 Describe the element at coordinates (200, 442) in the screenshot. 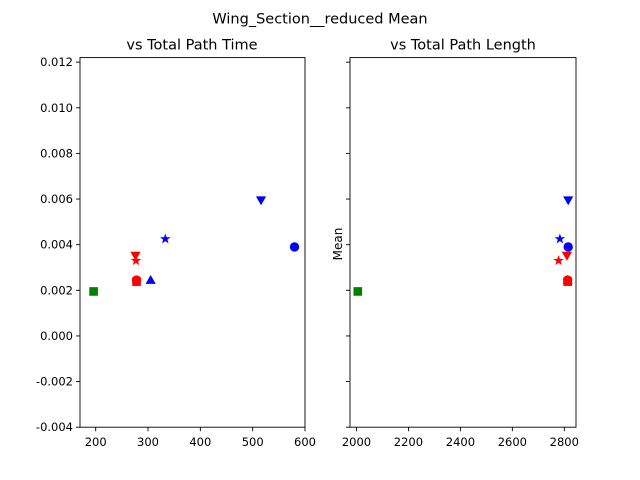

I see `left-xtick-label: 400` at that location.